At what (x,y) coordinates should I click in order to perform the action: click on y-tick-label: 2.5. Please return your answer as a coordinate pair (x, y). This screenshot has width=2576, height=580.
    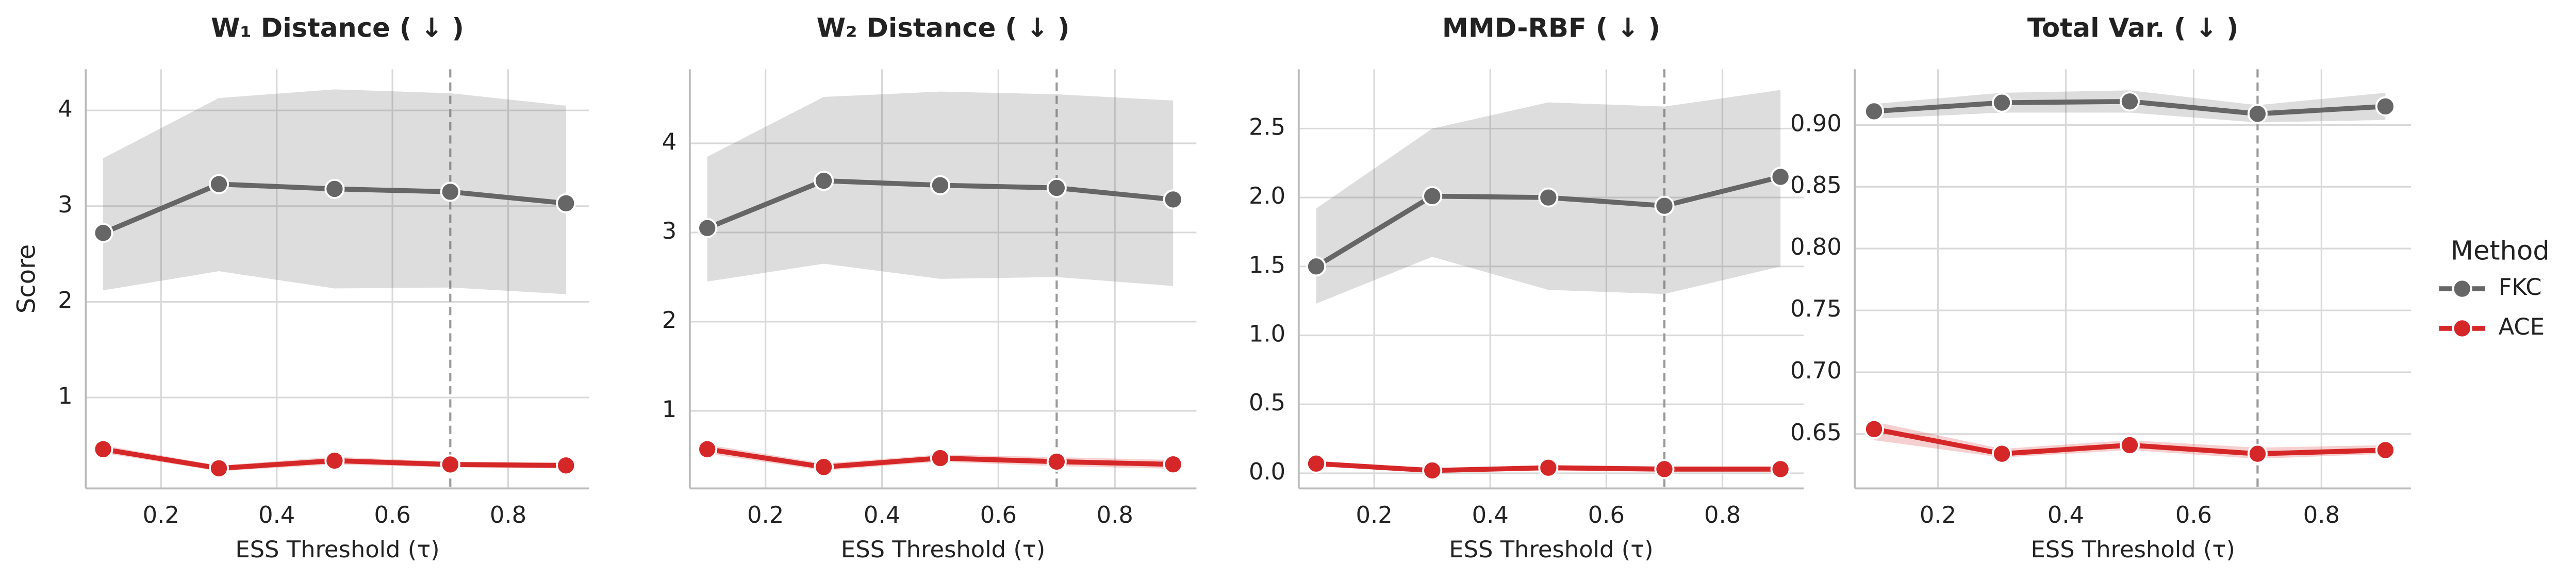
    Looking at the image, I should click on (1267, 126).